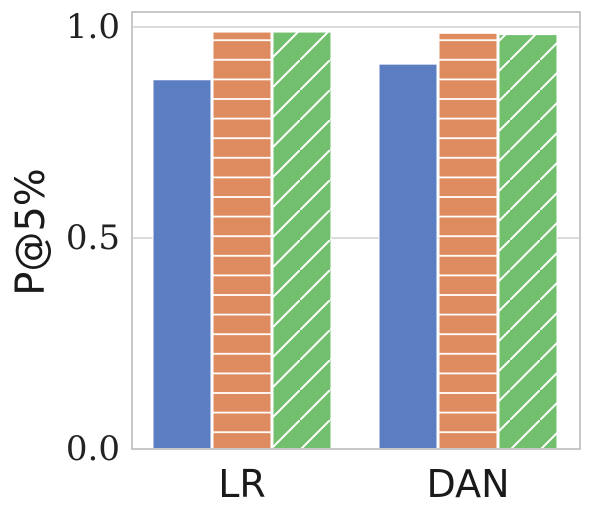 The image size is (597, 517). I want to click on y-tick-label: 1.0, so click(93, 27).